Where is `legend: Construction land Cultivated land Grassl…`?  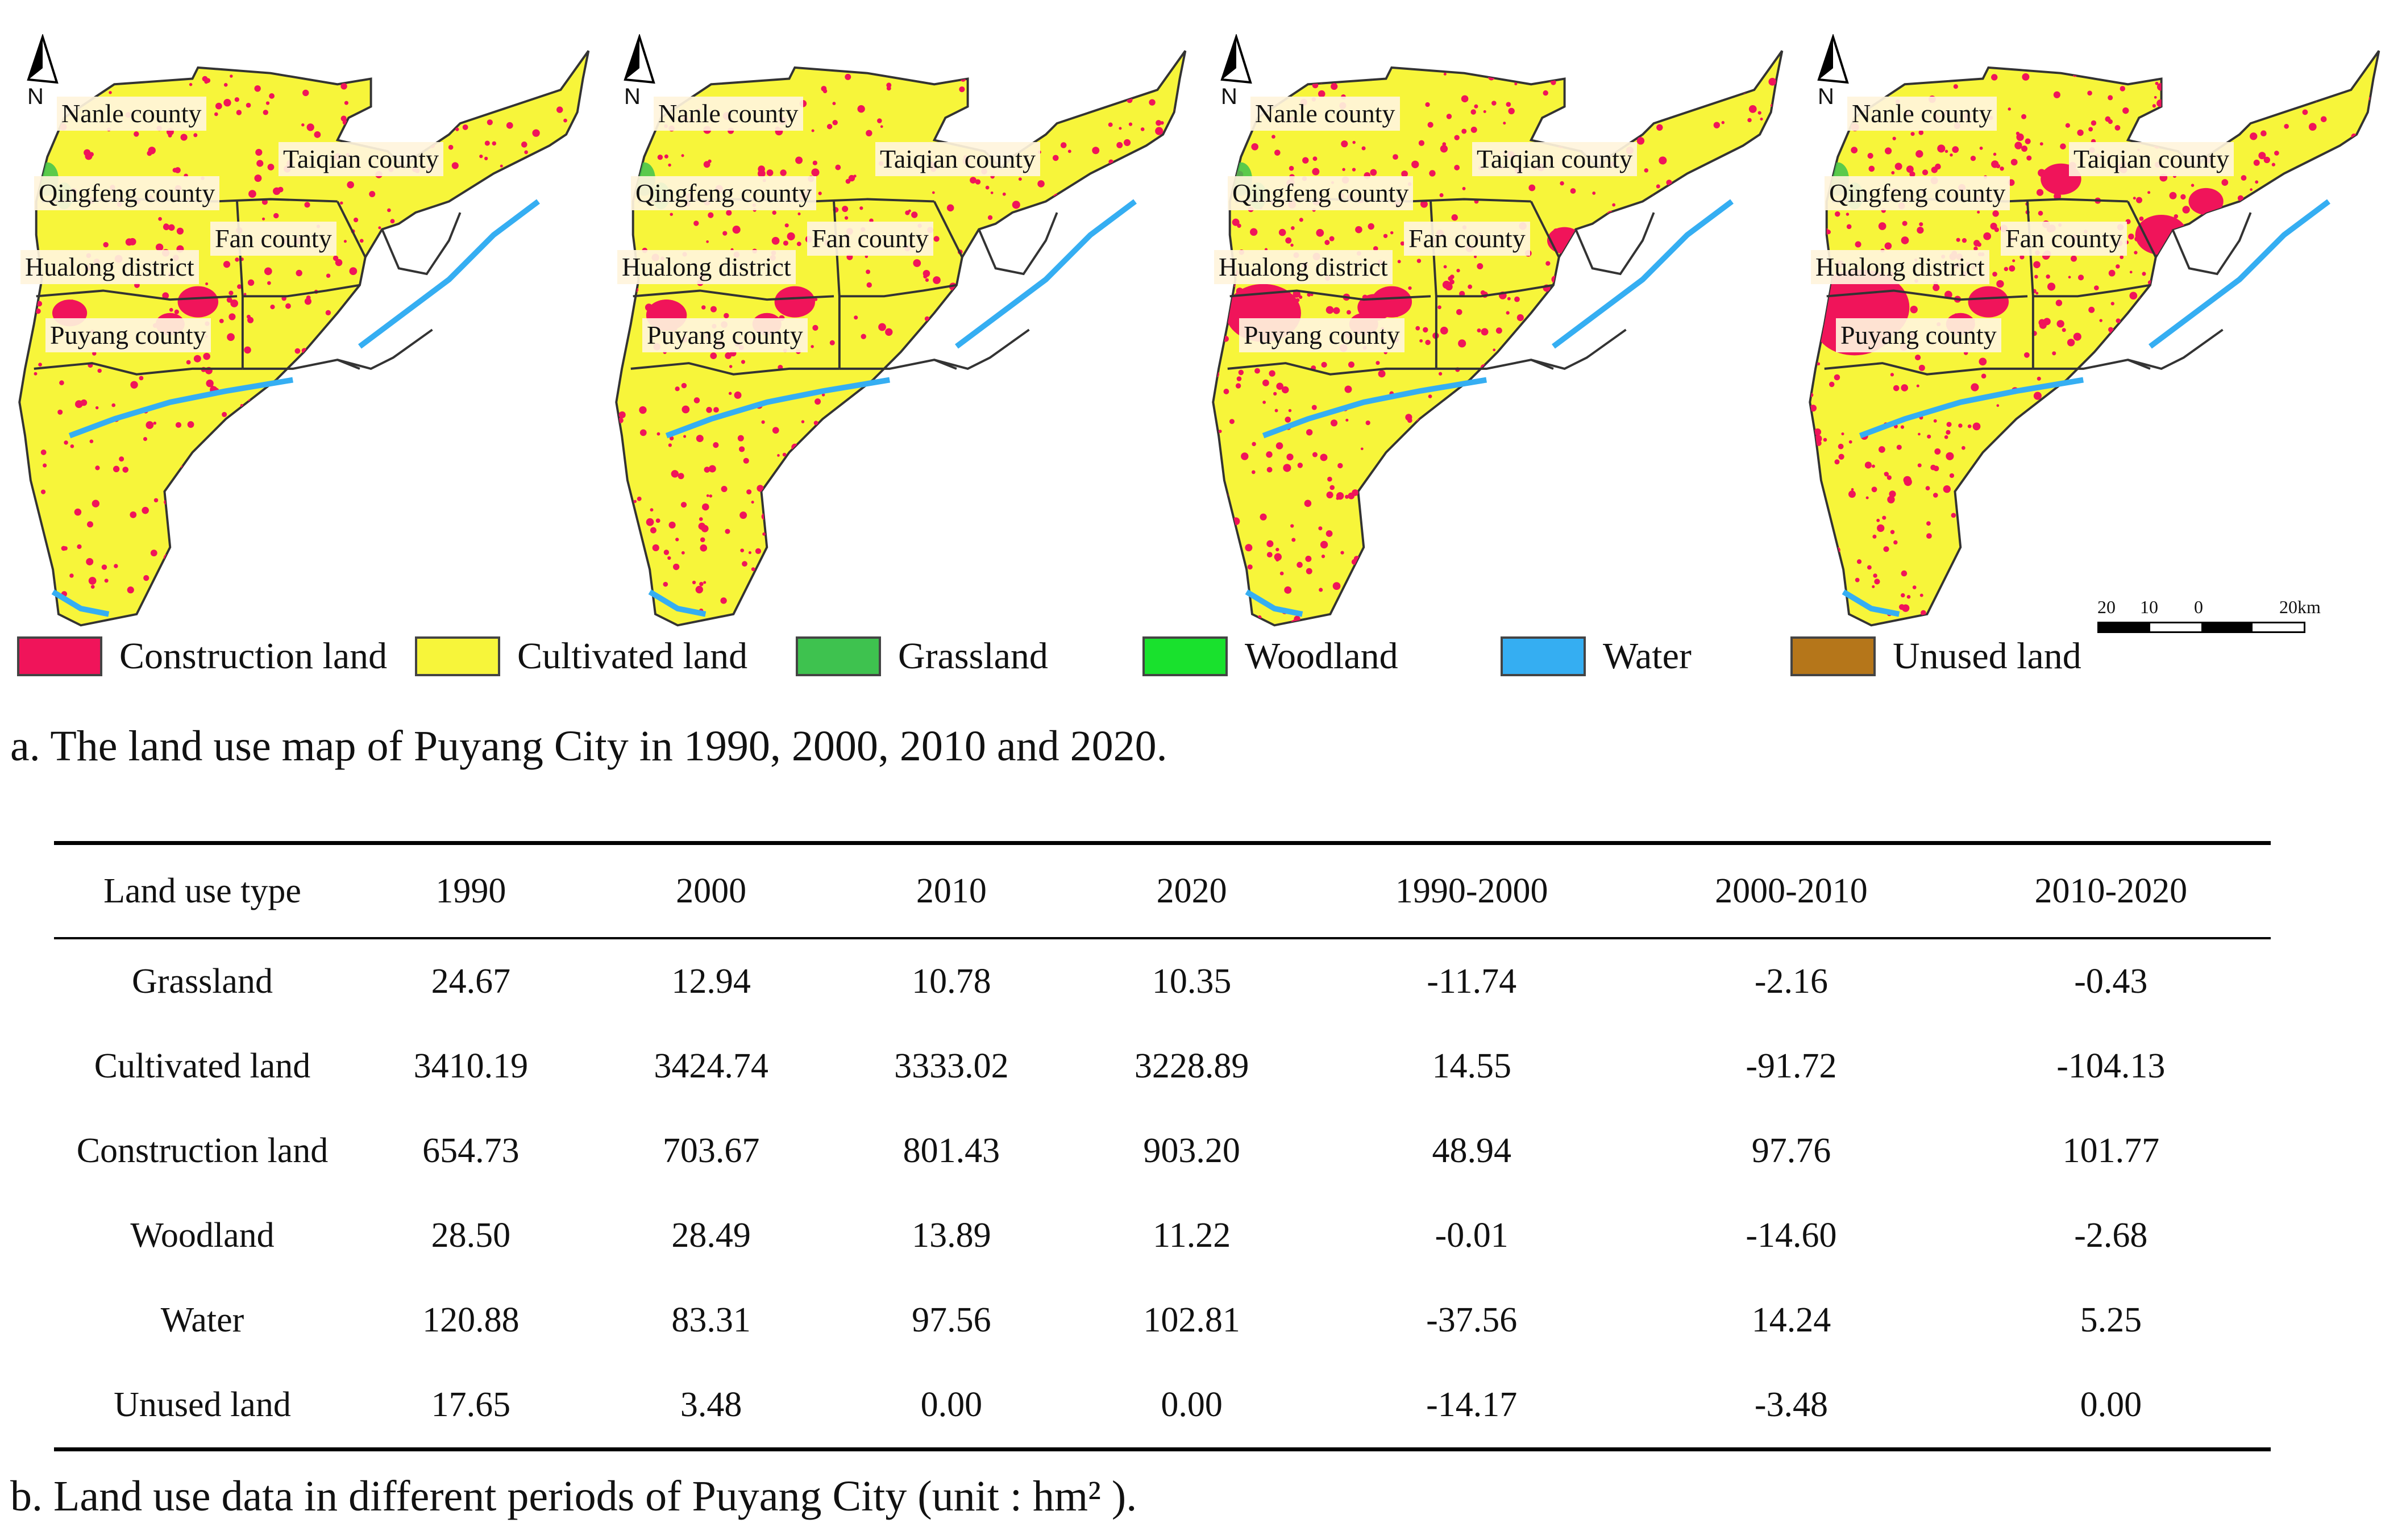
legend: Construction land Cultivated land Grassl… is located at coordinates (1182, 656).